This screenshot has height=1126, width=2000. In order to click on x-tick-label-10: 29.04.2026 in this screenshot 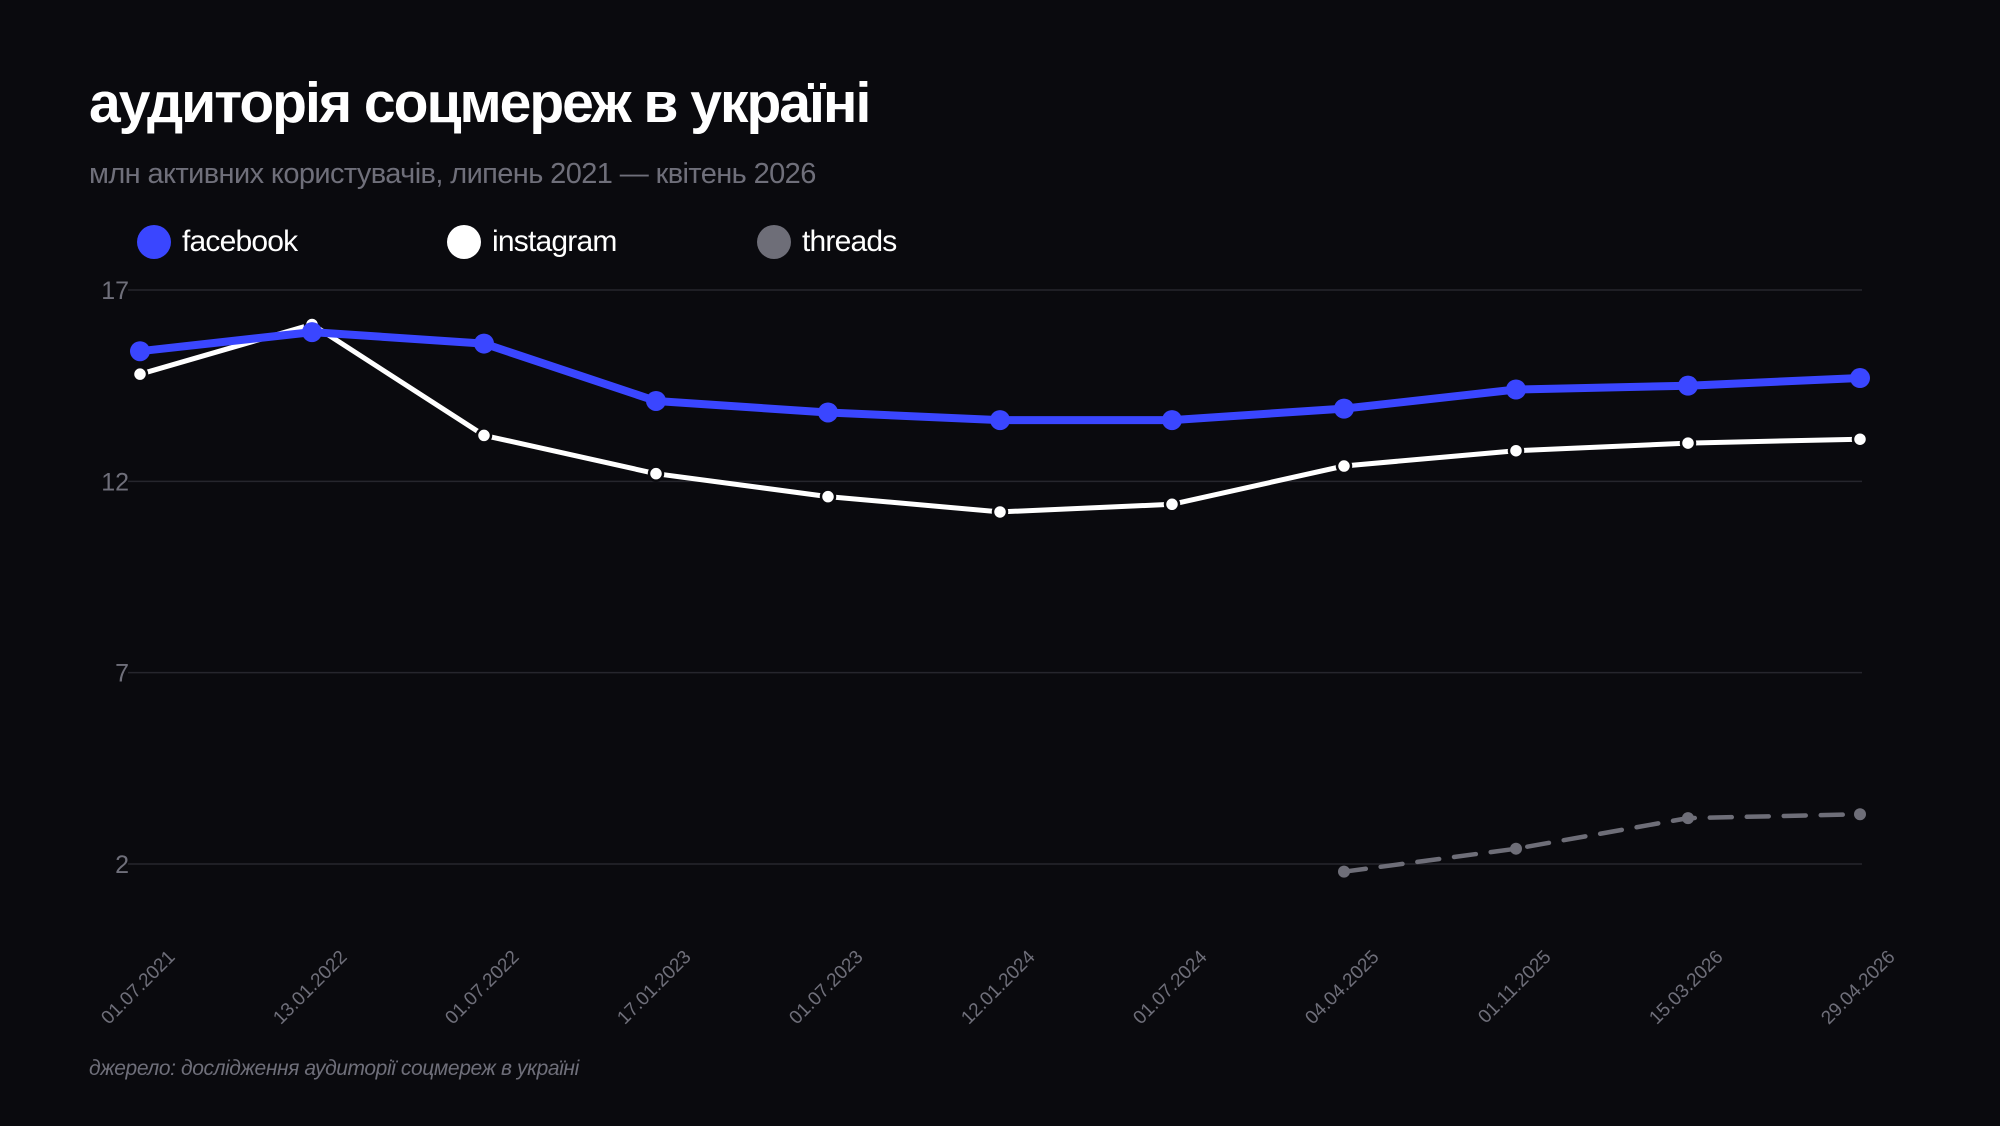, I will do `click(1858, 988)`.